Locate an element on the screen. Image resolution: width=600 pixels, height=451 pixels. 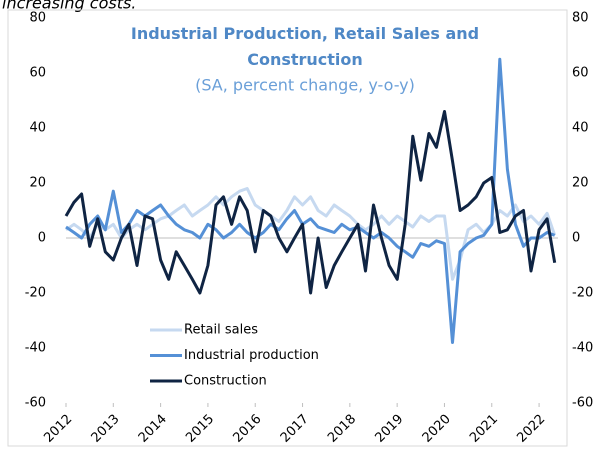
y-tick-label: -20 is located at coordinates (35, 293).